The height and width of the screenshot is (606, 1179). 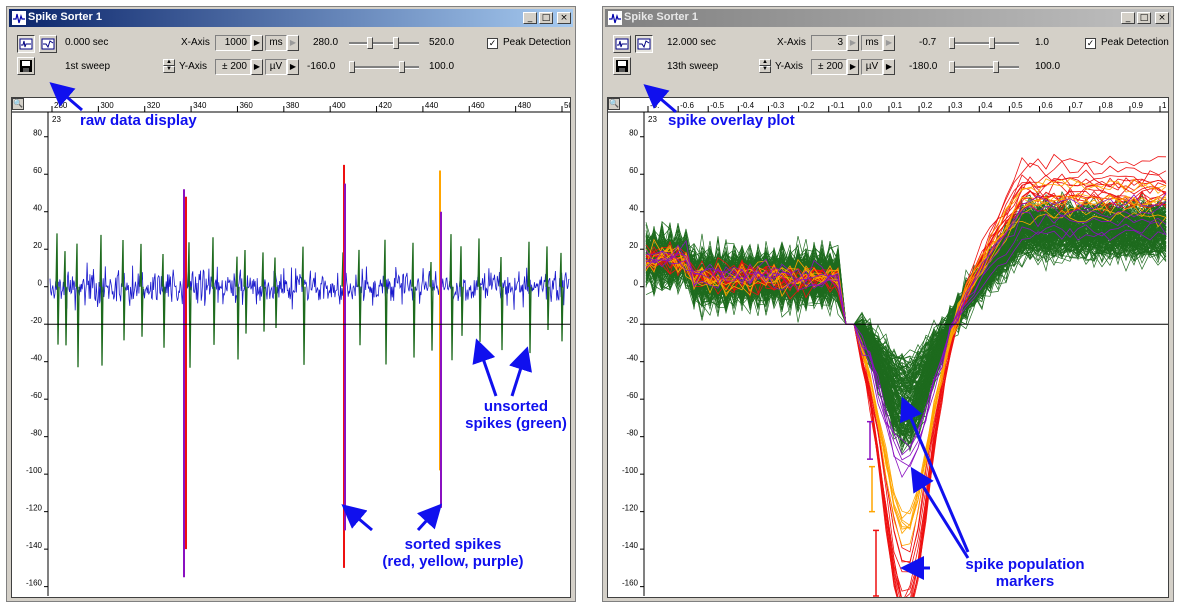 What do you see at coordinates (1164, 105) in the screenshot?
I see `x-tick-label: 1` at bounding box center [1164, 105].